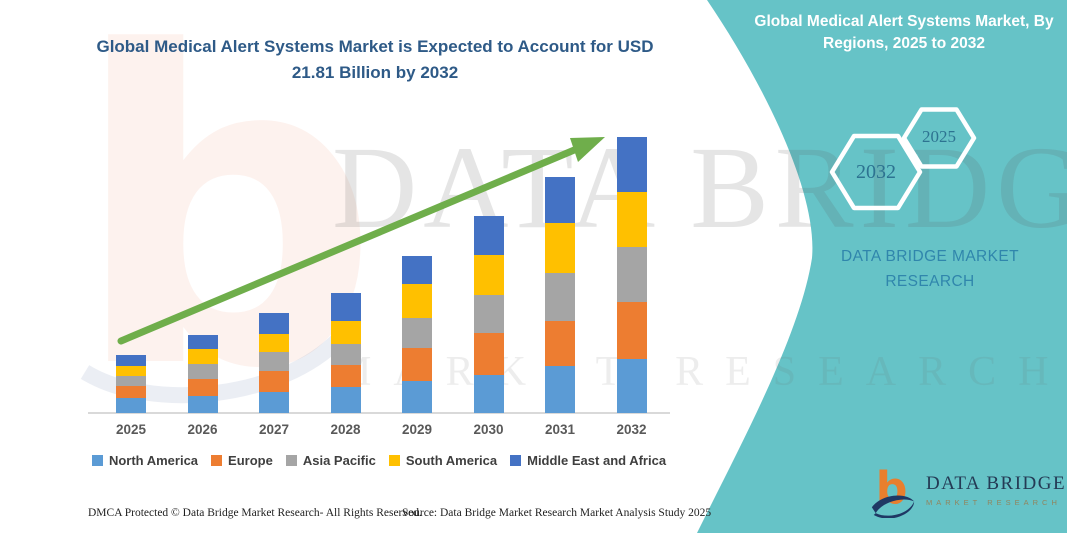 This screenshot has height=533, width=1067. I want to click on legend-label: Europe, so click(250, 460).